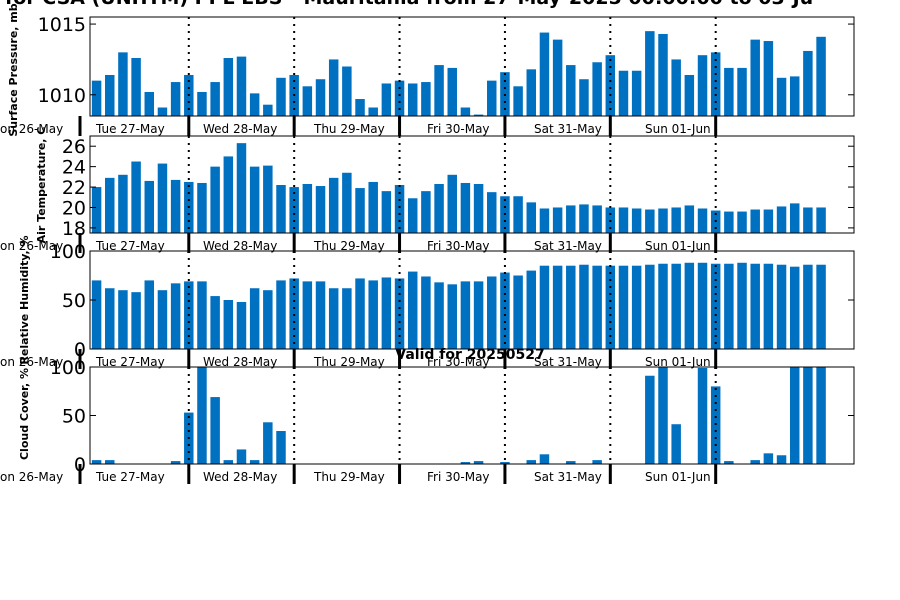 Image resolution: width=900 pixels, height=600 pixels. Describe the element at coordinates (13, 69) in the screenshot. I see `surface-pressure-ylabel: Surface Pressure, mb` at that location.